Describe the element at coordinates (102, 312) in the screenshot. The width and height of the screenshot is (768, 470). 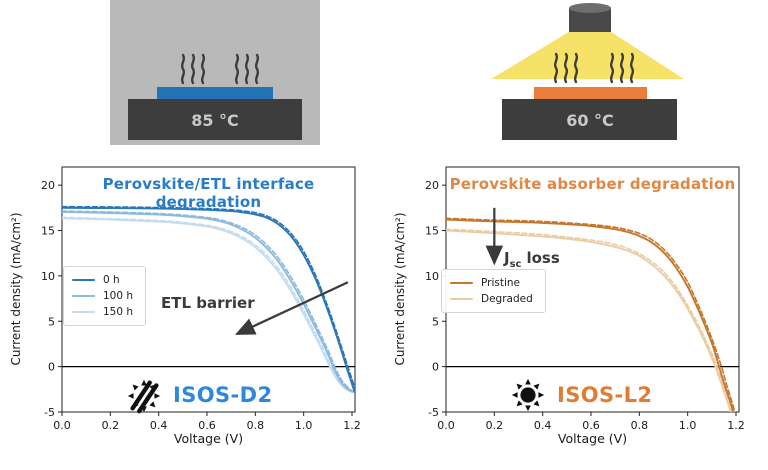
I see `legend-item: 150 h` at that location.